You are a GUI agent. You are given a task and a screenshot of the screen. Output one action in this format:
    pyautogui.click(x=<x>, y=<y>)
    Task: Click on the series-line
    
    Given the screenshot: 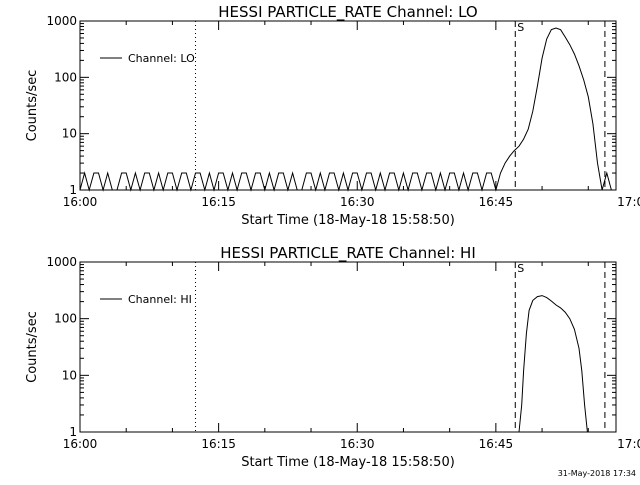 What is the action you would take?
    pyautogui.click(x=553, y=364)
    